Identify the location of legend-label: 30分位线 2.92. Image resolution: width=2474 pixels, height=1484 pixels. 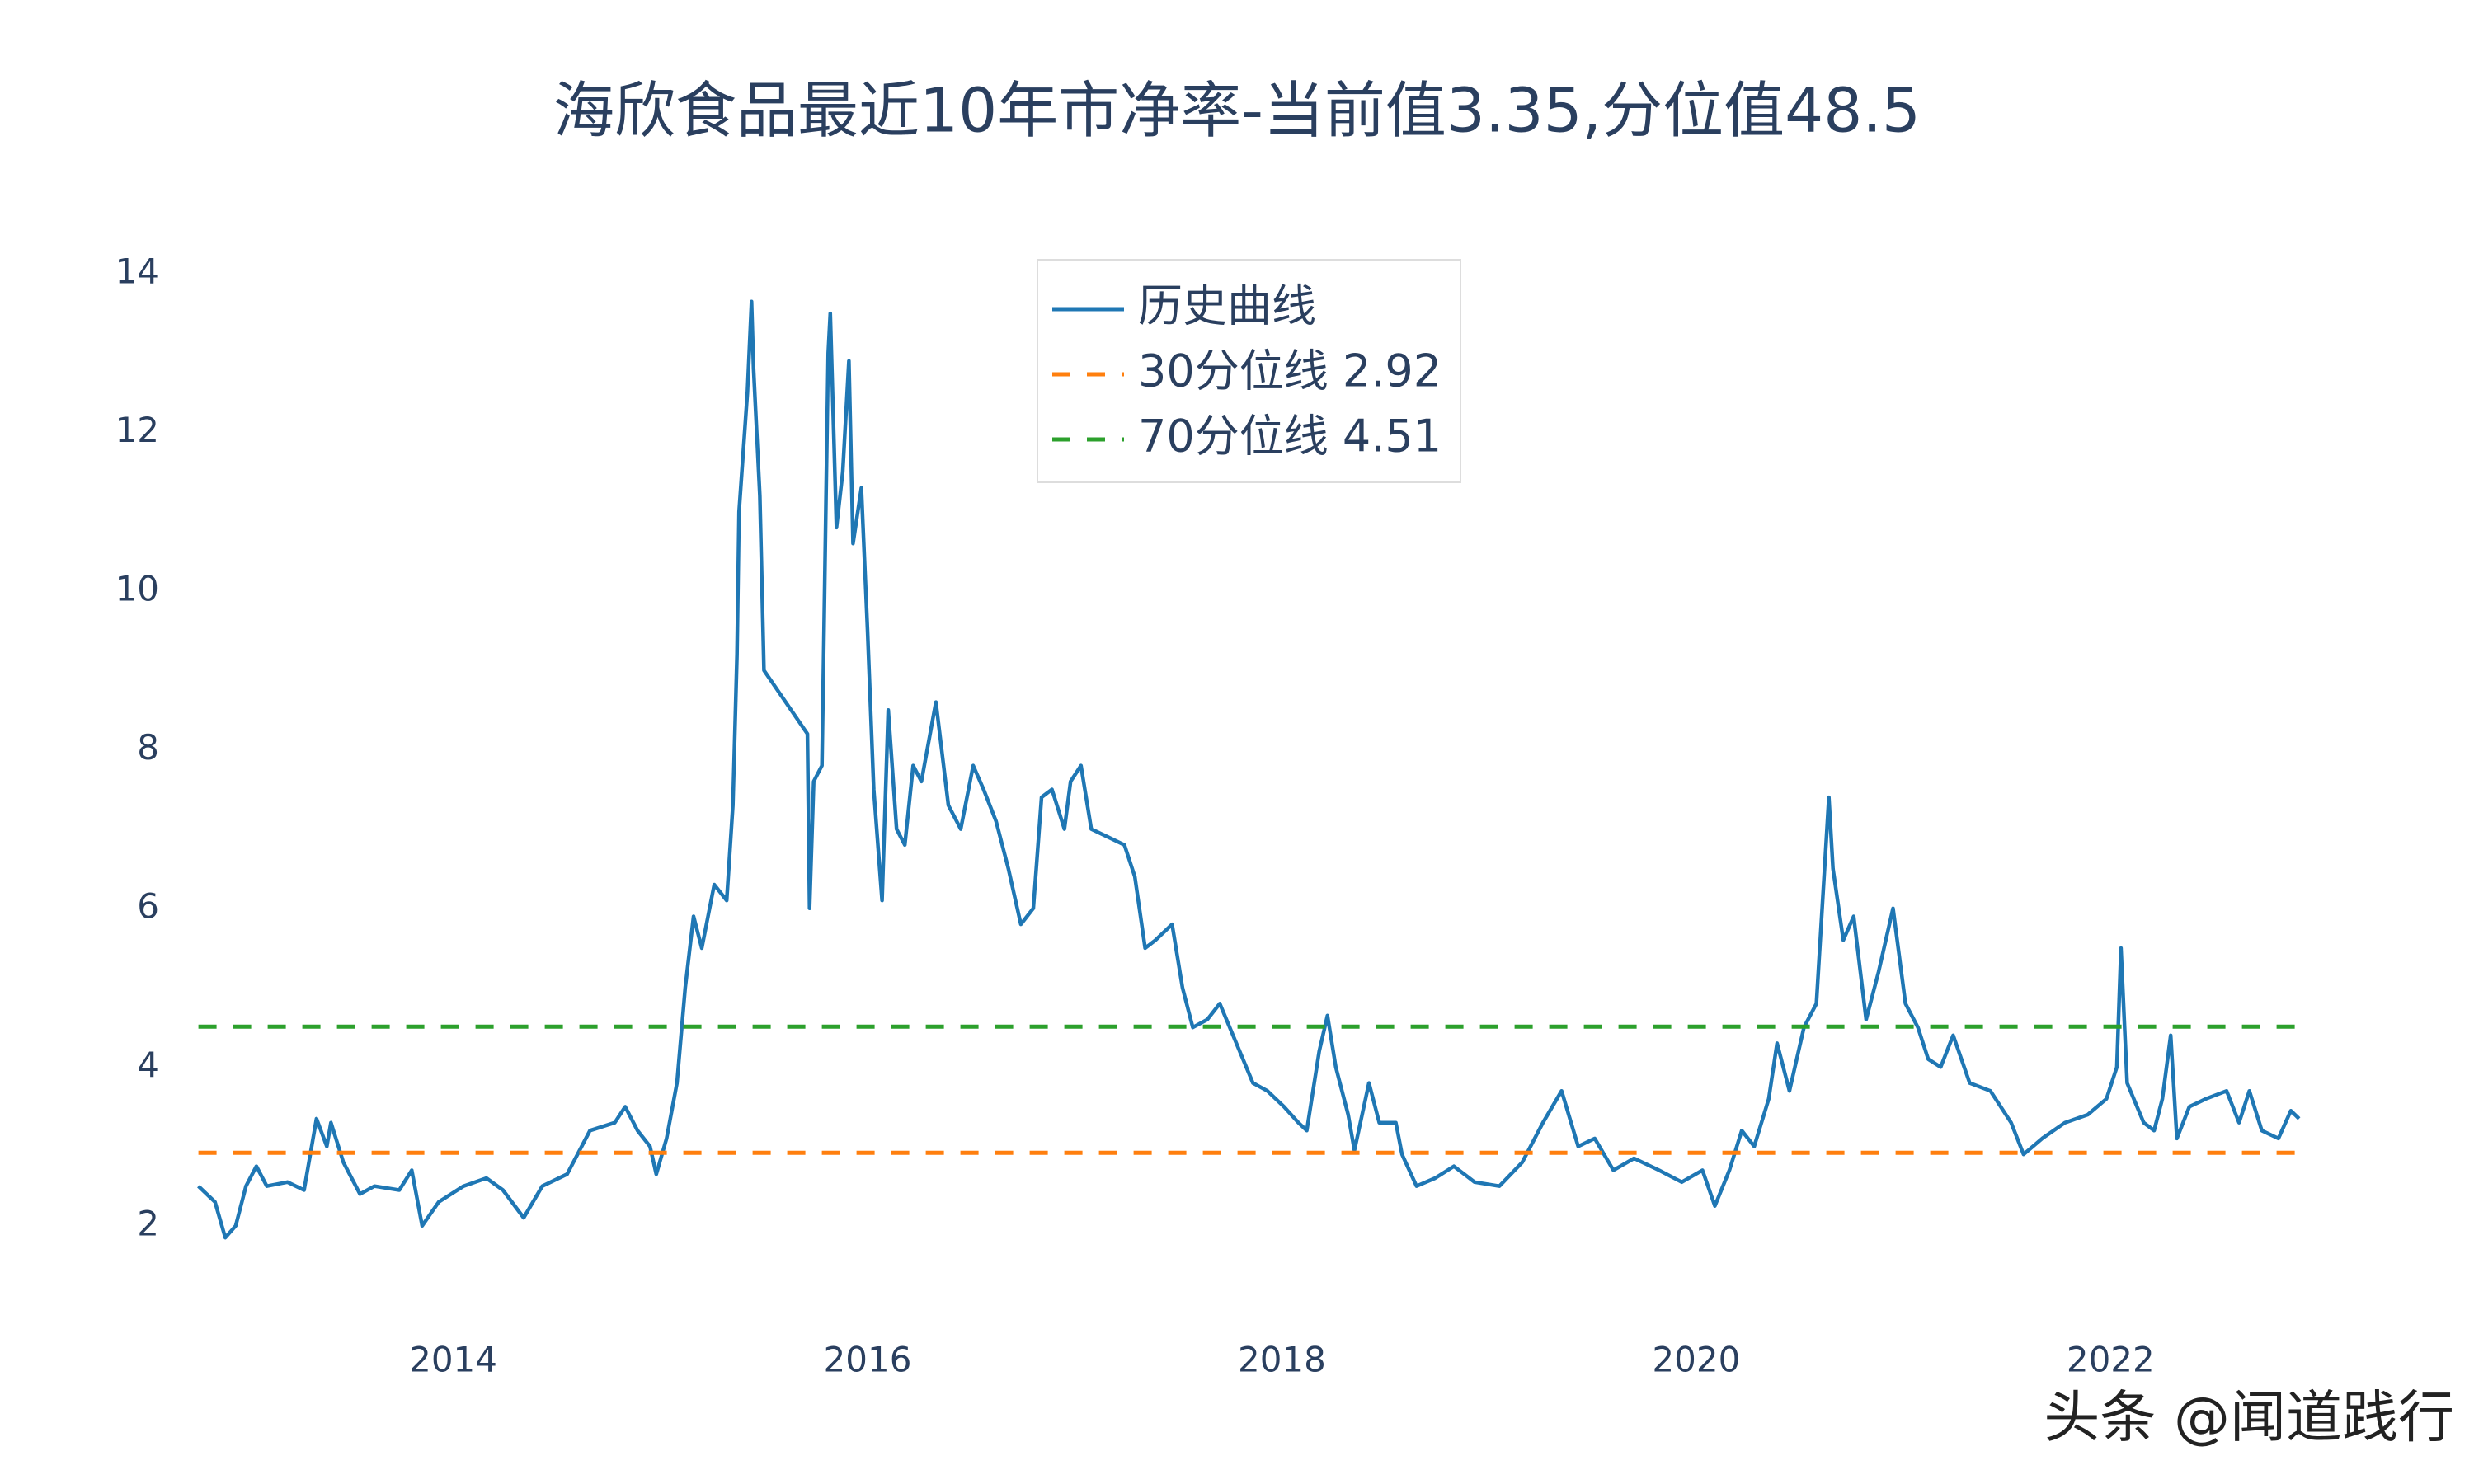
(1290, 371).